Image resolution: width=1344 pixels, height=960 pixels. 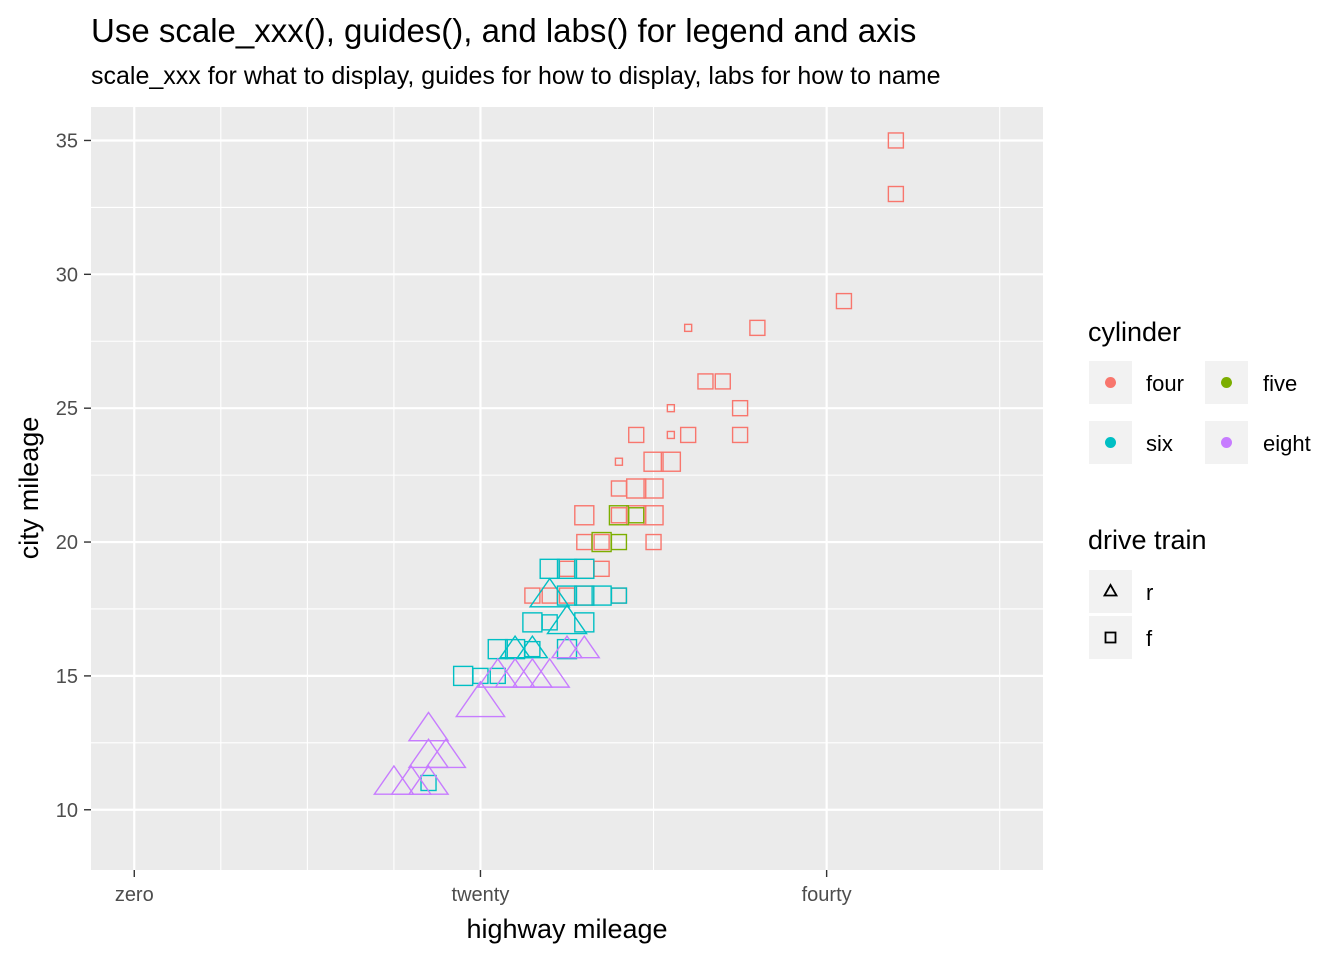 I want to click on x-axis-title: highway mileage, so click(x=566, y=929).